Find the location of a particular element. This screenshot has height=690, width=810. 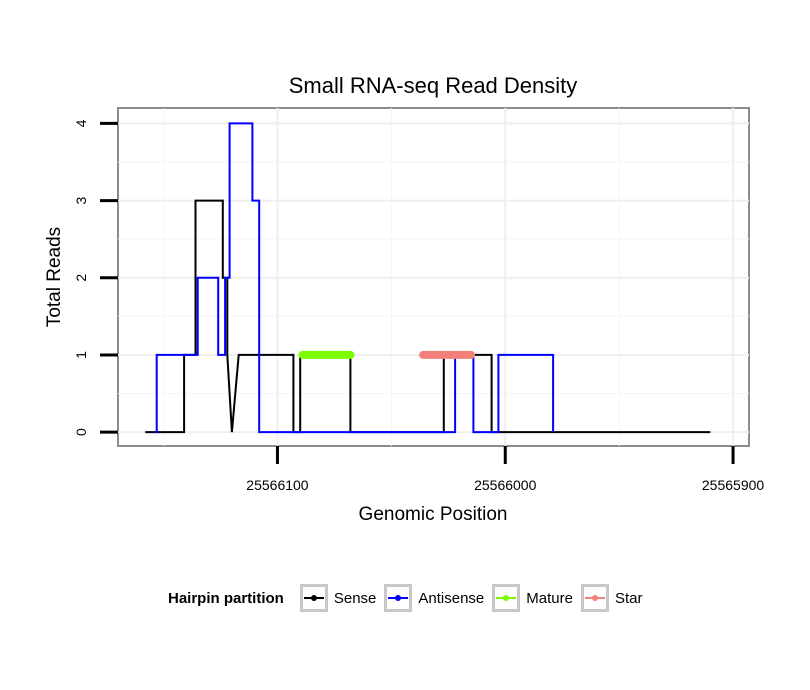

y-tick-label: 0 is located at coordinates (81, 432).